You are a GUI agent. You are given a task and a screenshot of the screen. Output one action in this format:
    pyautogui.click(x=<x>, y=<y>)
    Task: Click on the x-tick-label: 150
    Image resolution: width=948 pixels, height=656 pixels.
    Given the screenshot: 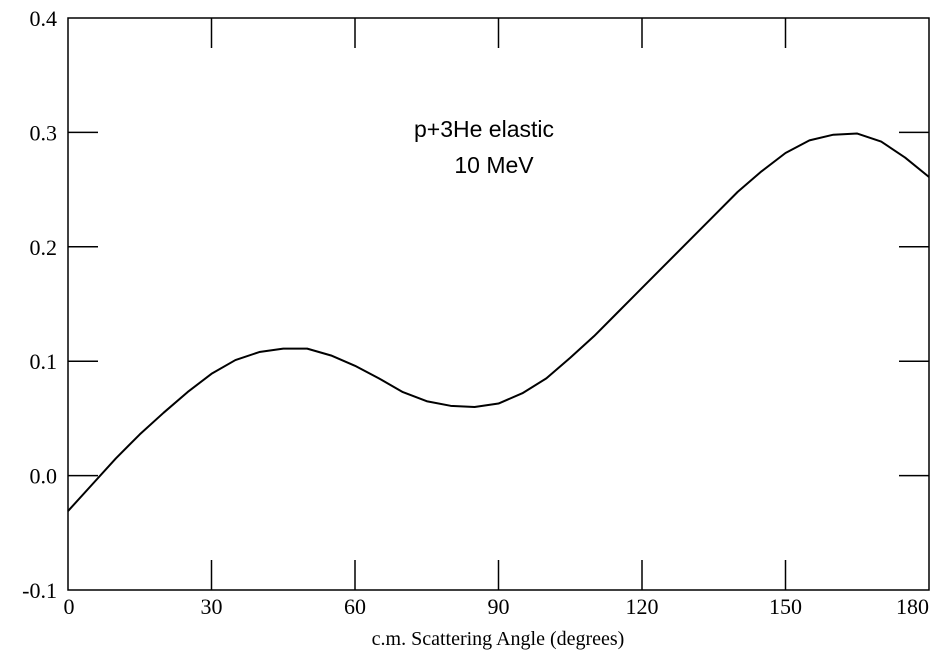 What is the action you would take?
    pyautogui.click(x=785, y=606)
    